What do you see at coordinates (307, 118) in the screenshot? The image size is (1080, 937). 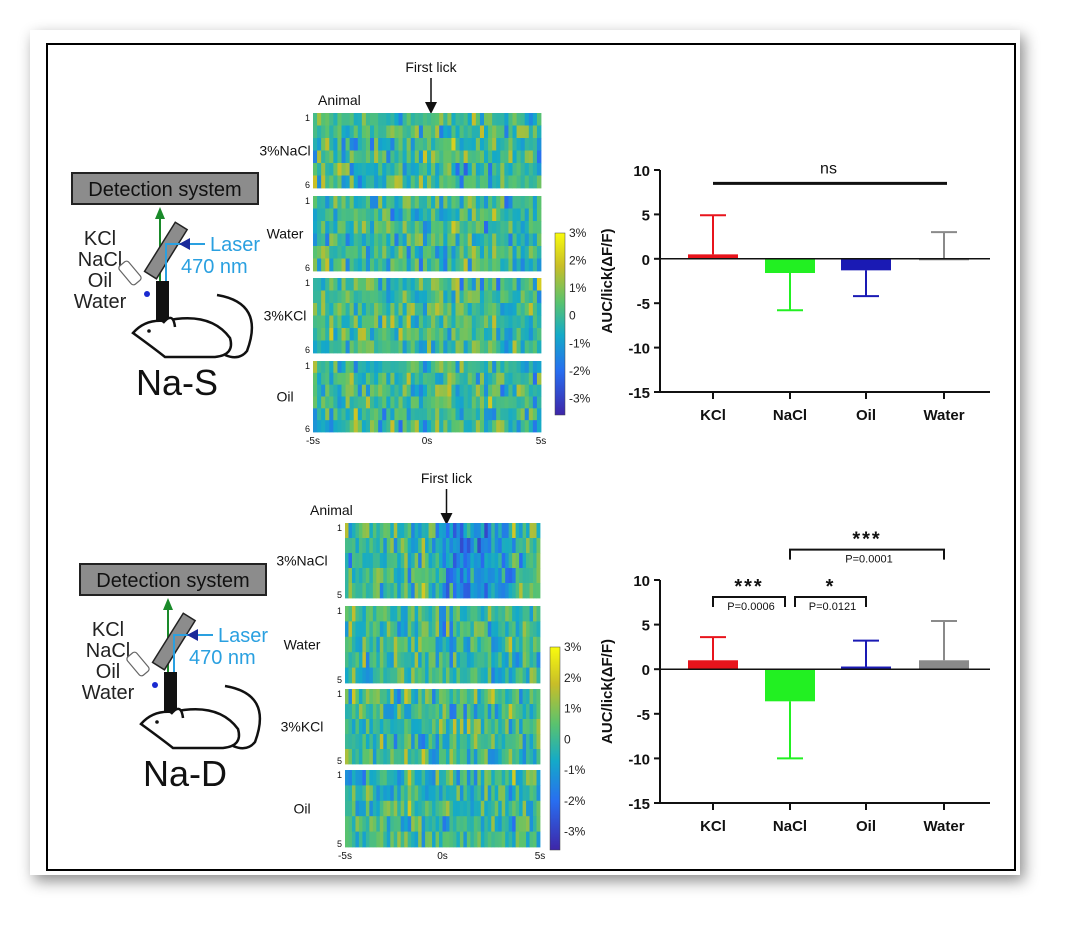 I see `row-tick-first: 1` at bounding box center [307, 118].